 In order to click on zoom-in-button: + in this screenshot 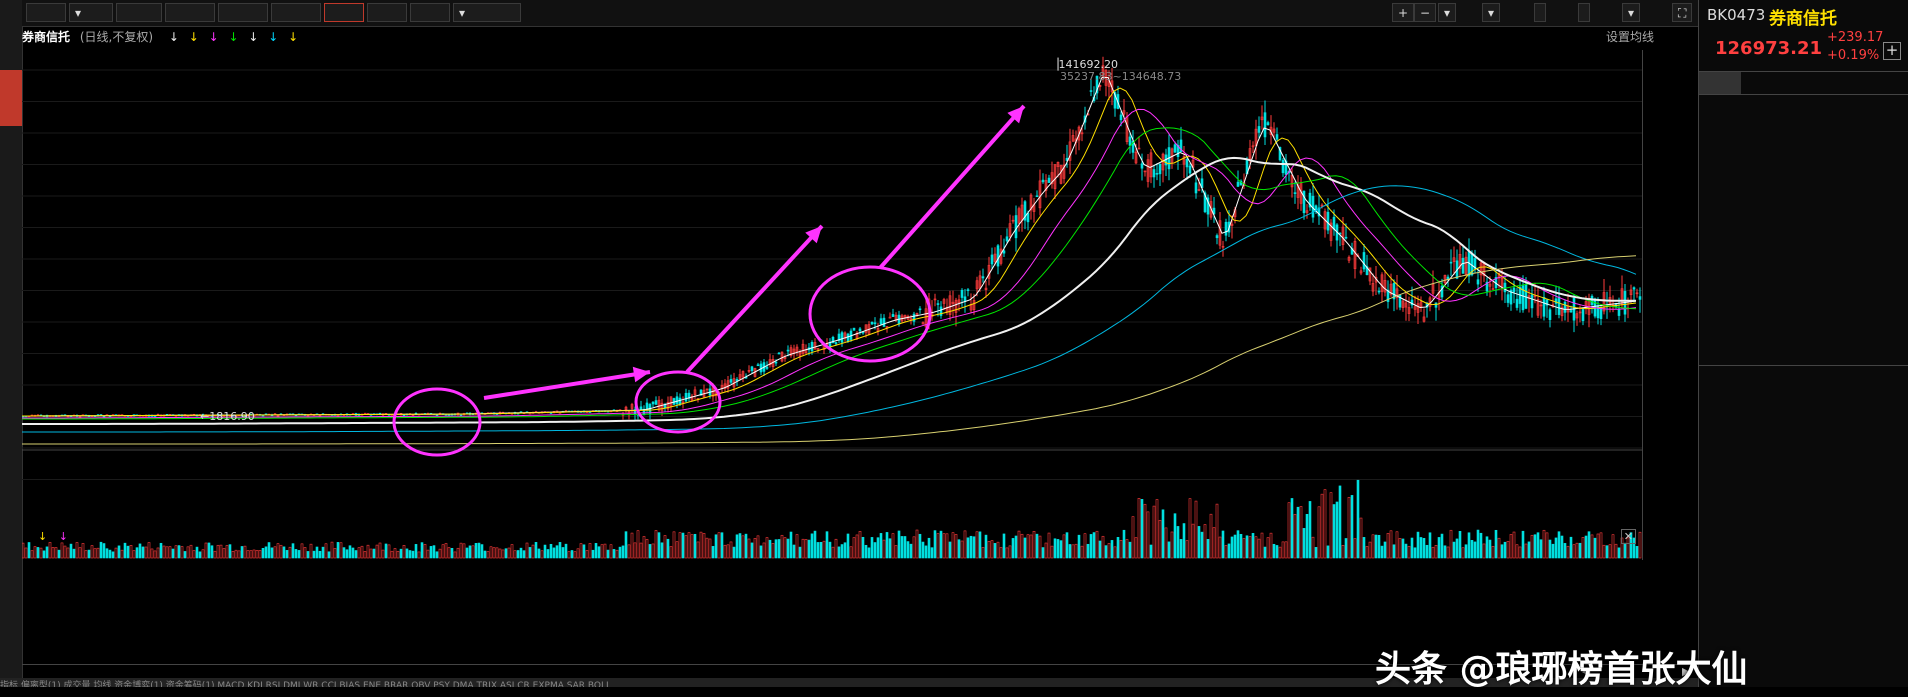, I will do `click(1403, 12)`.